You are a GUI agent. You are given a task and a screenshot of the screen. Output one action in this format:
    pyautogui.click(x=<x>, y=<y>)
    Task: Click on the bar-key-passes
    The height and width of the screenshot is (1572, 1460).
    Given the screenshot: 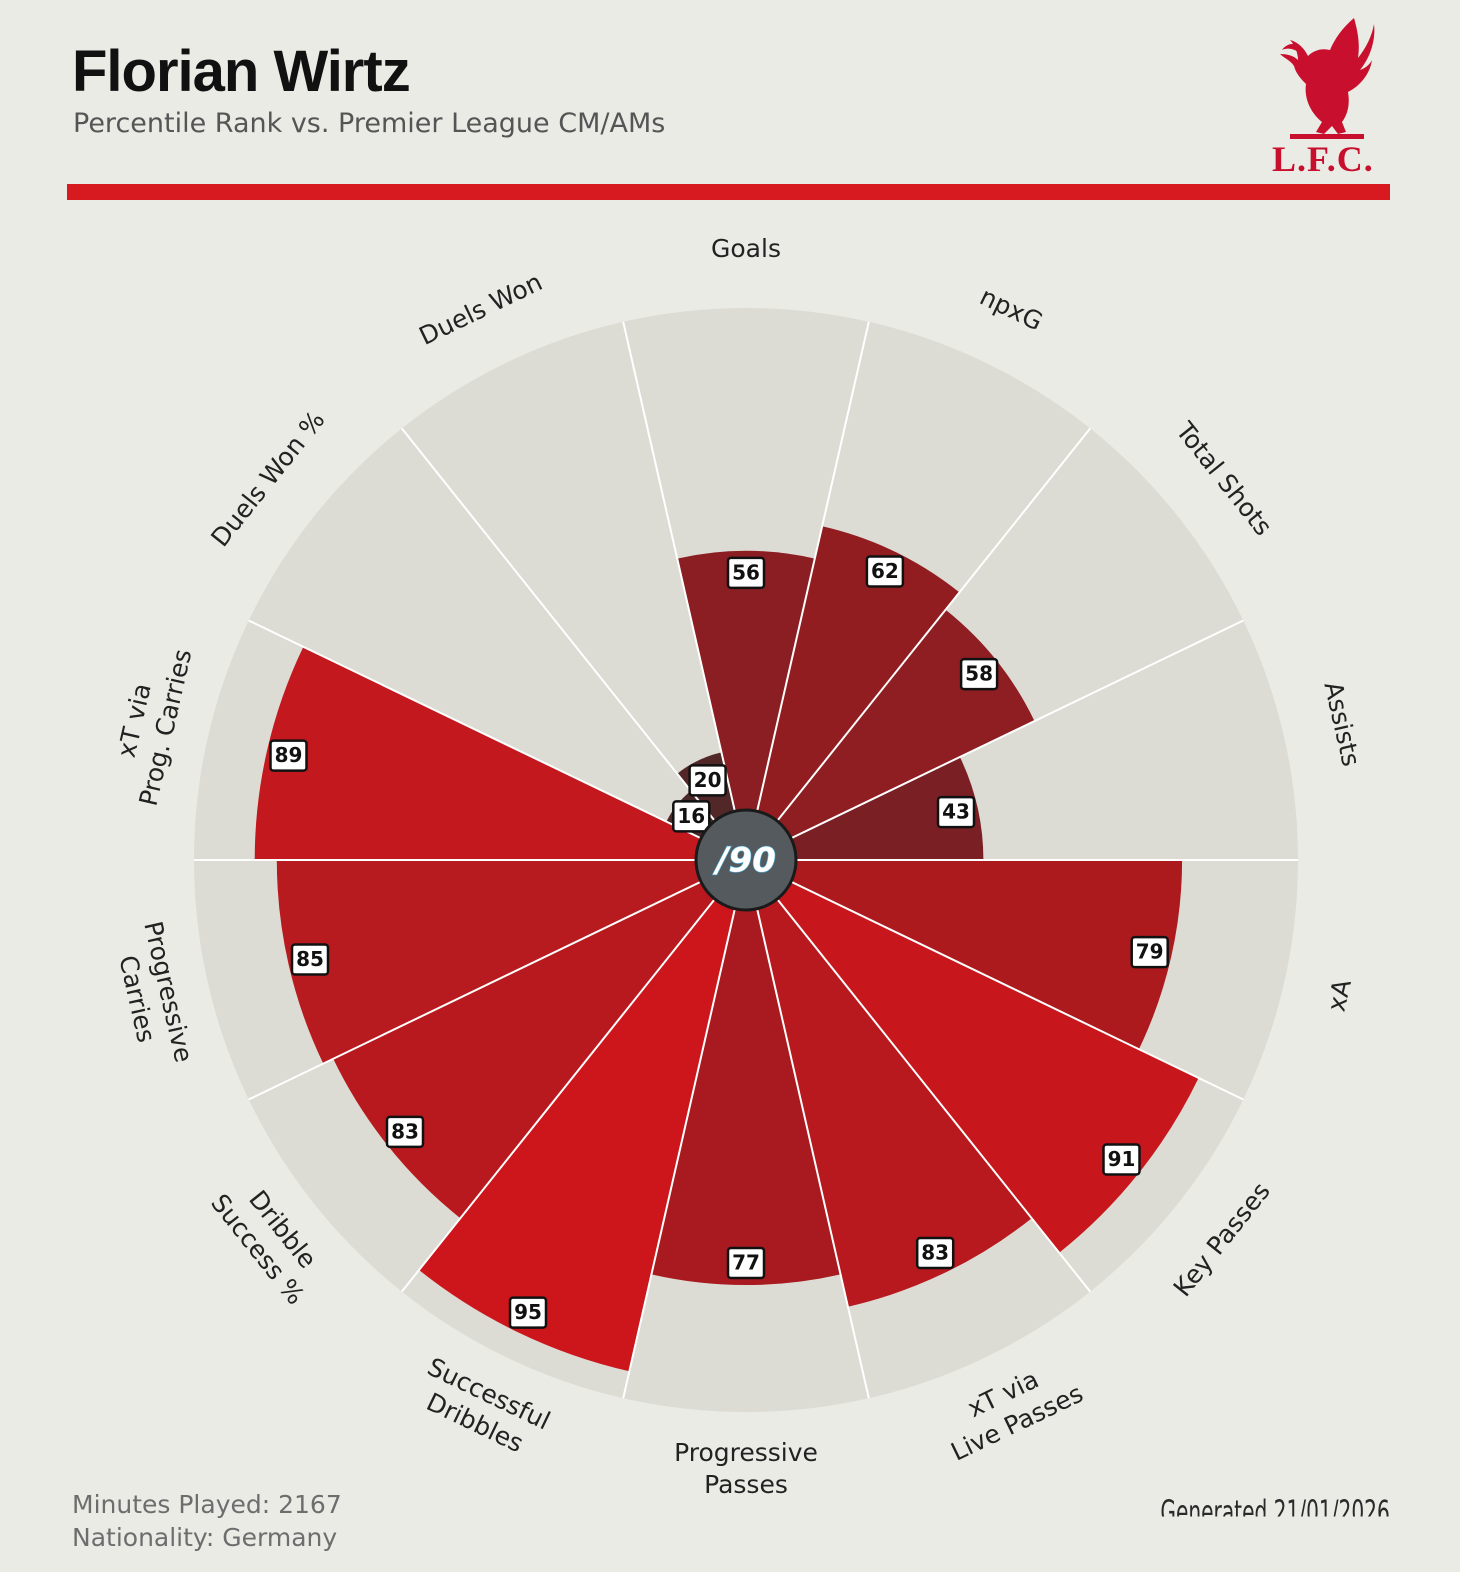 What is the action you would take?
    pyautogui.click(x=972, y=1056)
    